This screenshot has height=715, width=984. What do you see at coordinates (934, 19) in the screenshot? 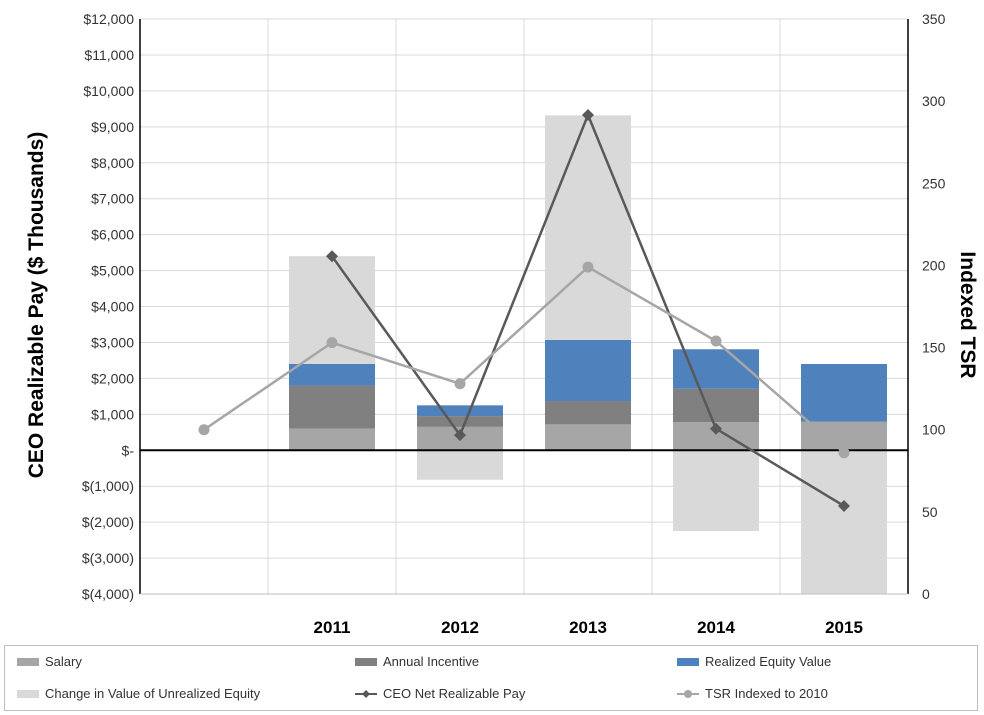
I see `y2-tick-label: 350` at bounding box center [934, 19].